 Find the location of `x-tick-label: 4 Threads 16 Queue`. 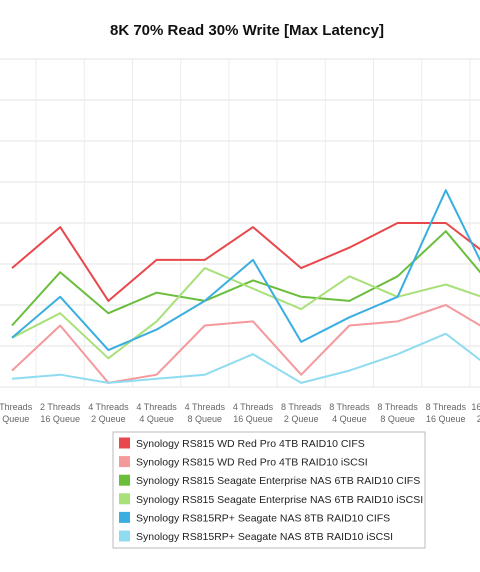

x-tick-label: 4 Threads 16 Queue is located at coordinates (253, 413).